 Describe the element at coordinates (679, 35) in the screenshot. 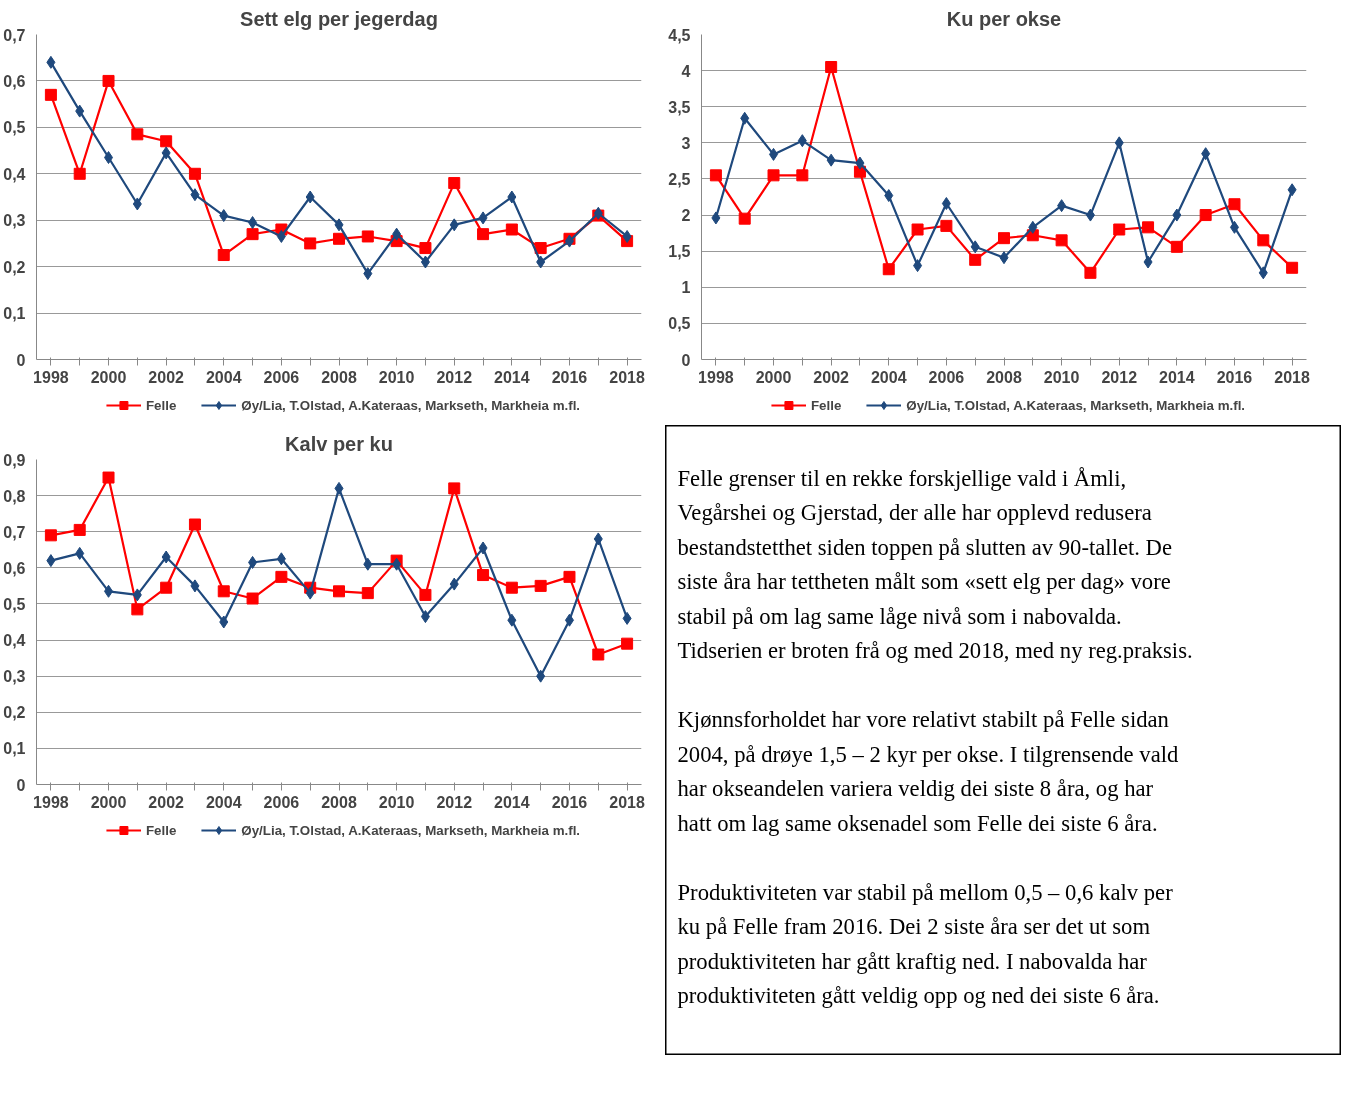

I see `y-tick-label: 4,5` at that location.